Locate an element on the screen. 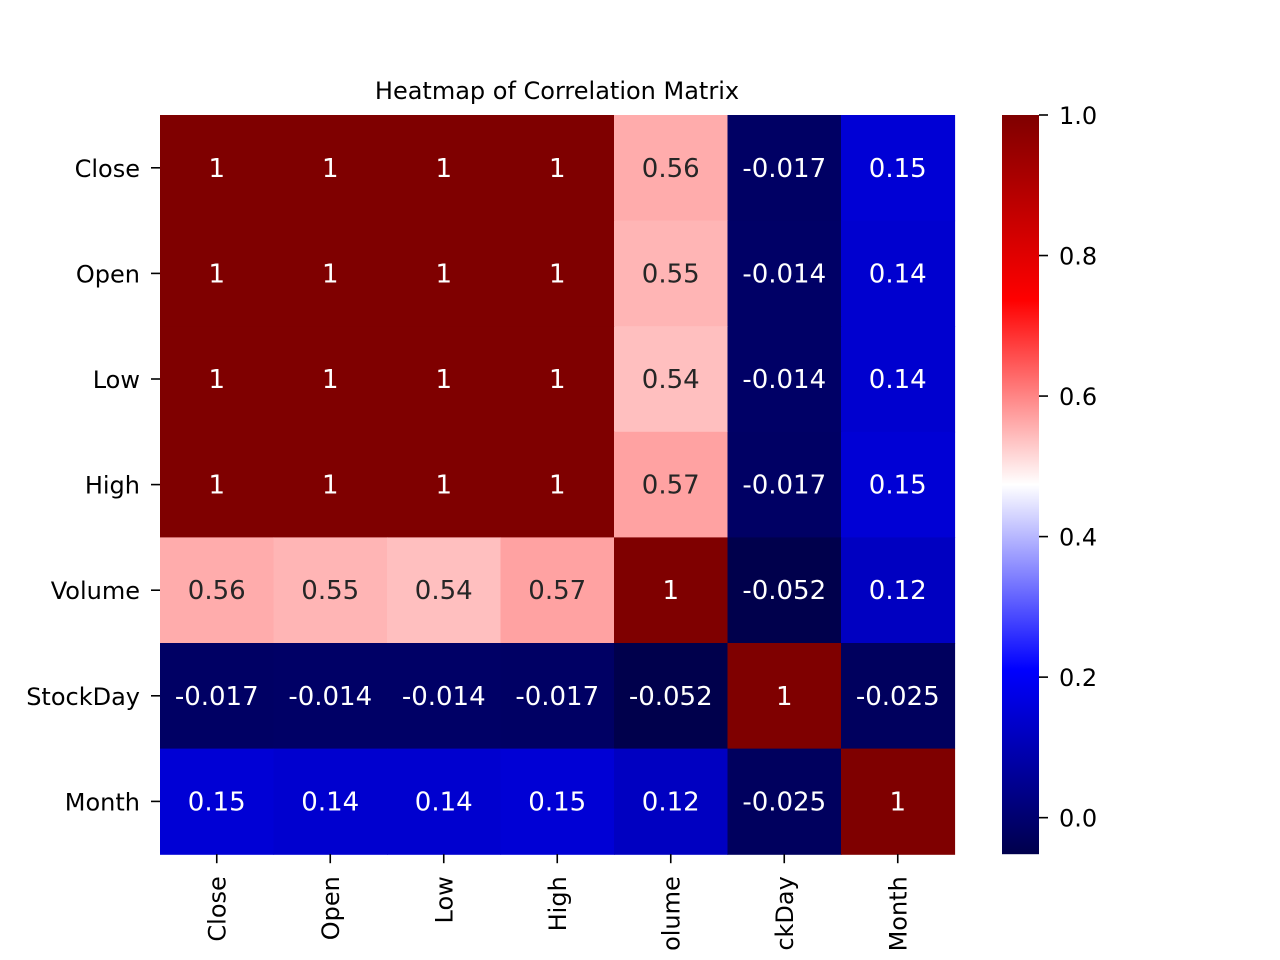  cell-annotation: -0.052 is located at coordinates (671, 697).